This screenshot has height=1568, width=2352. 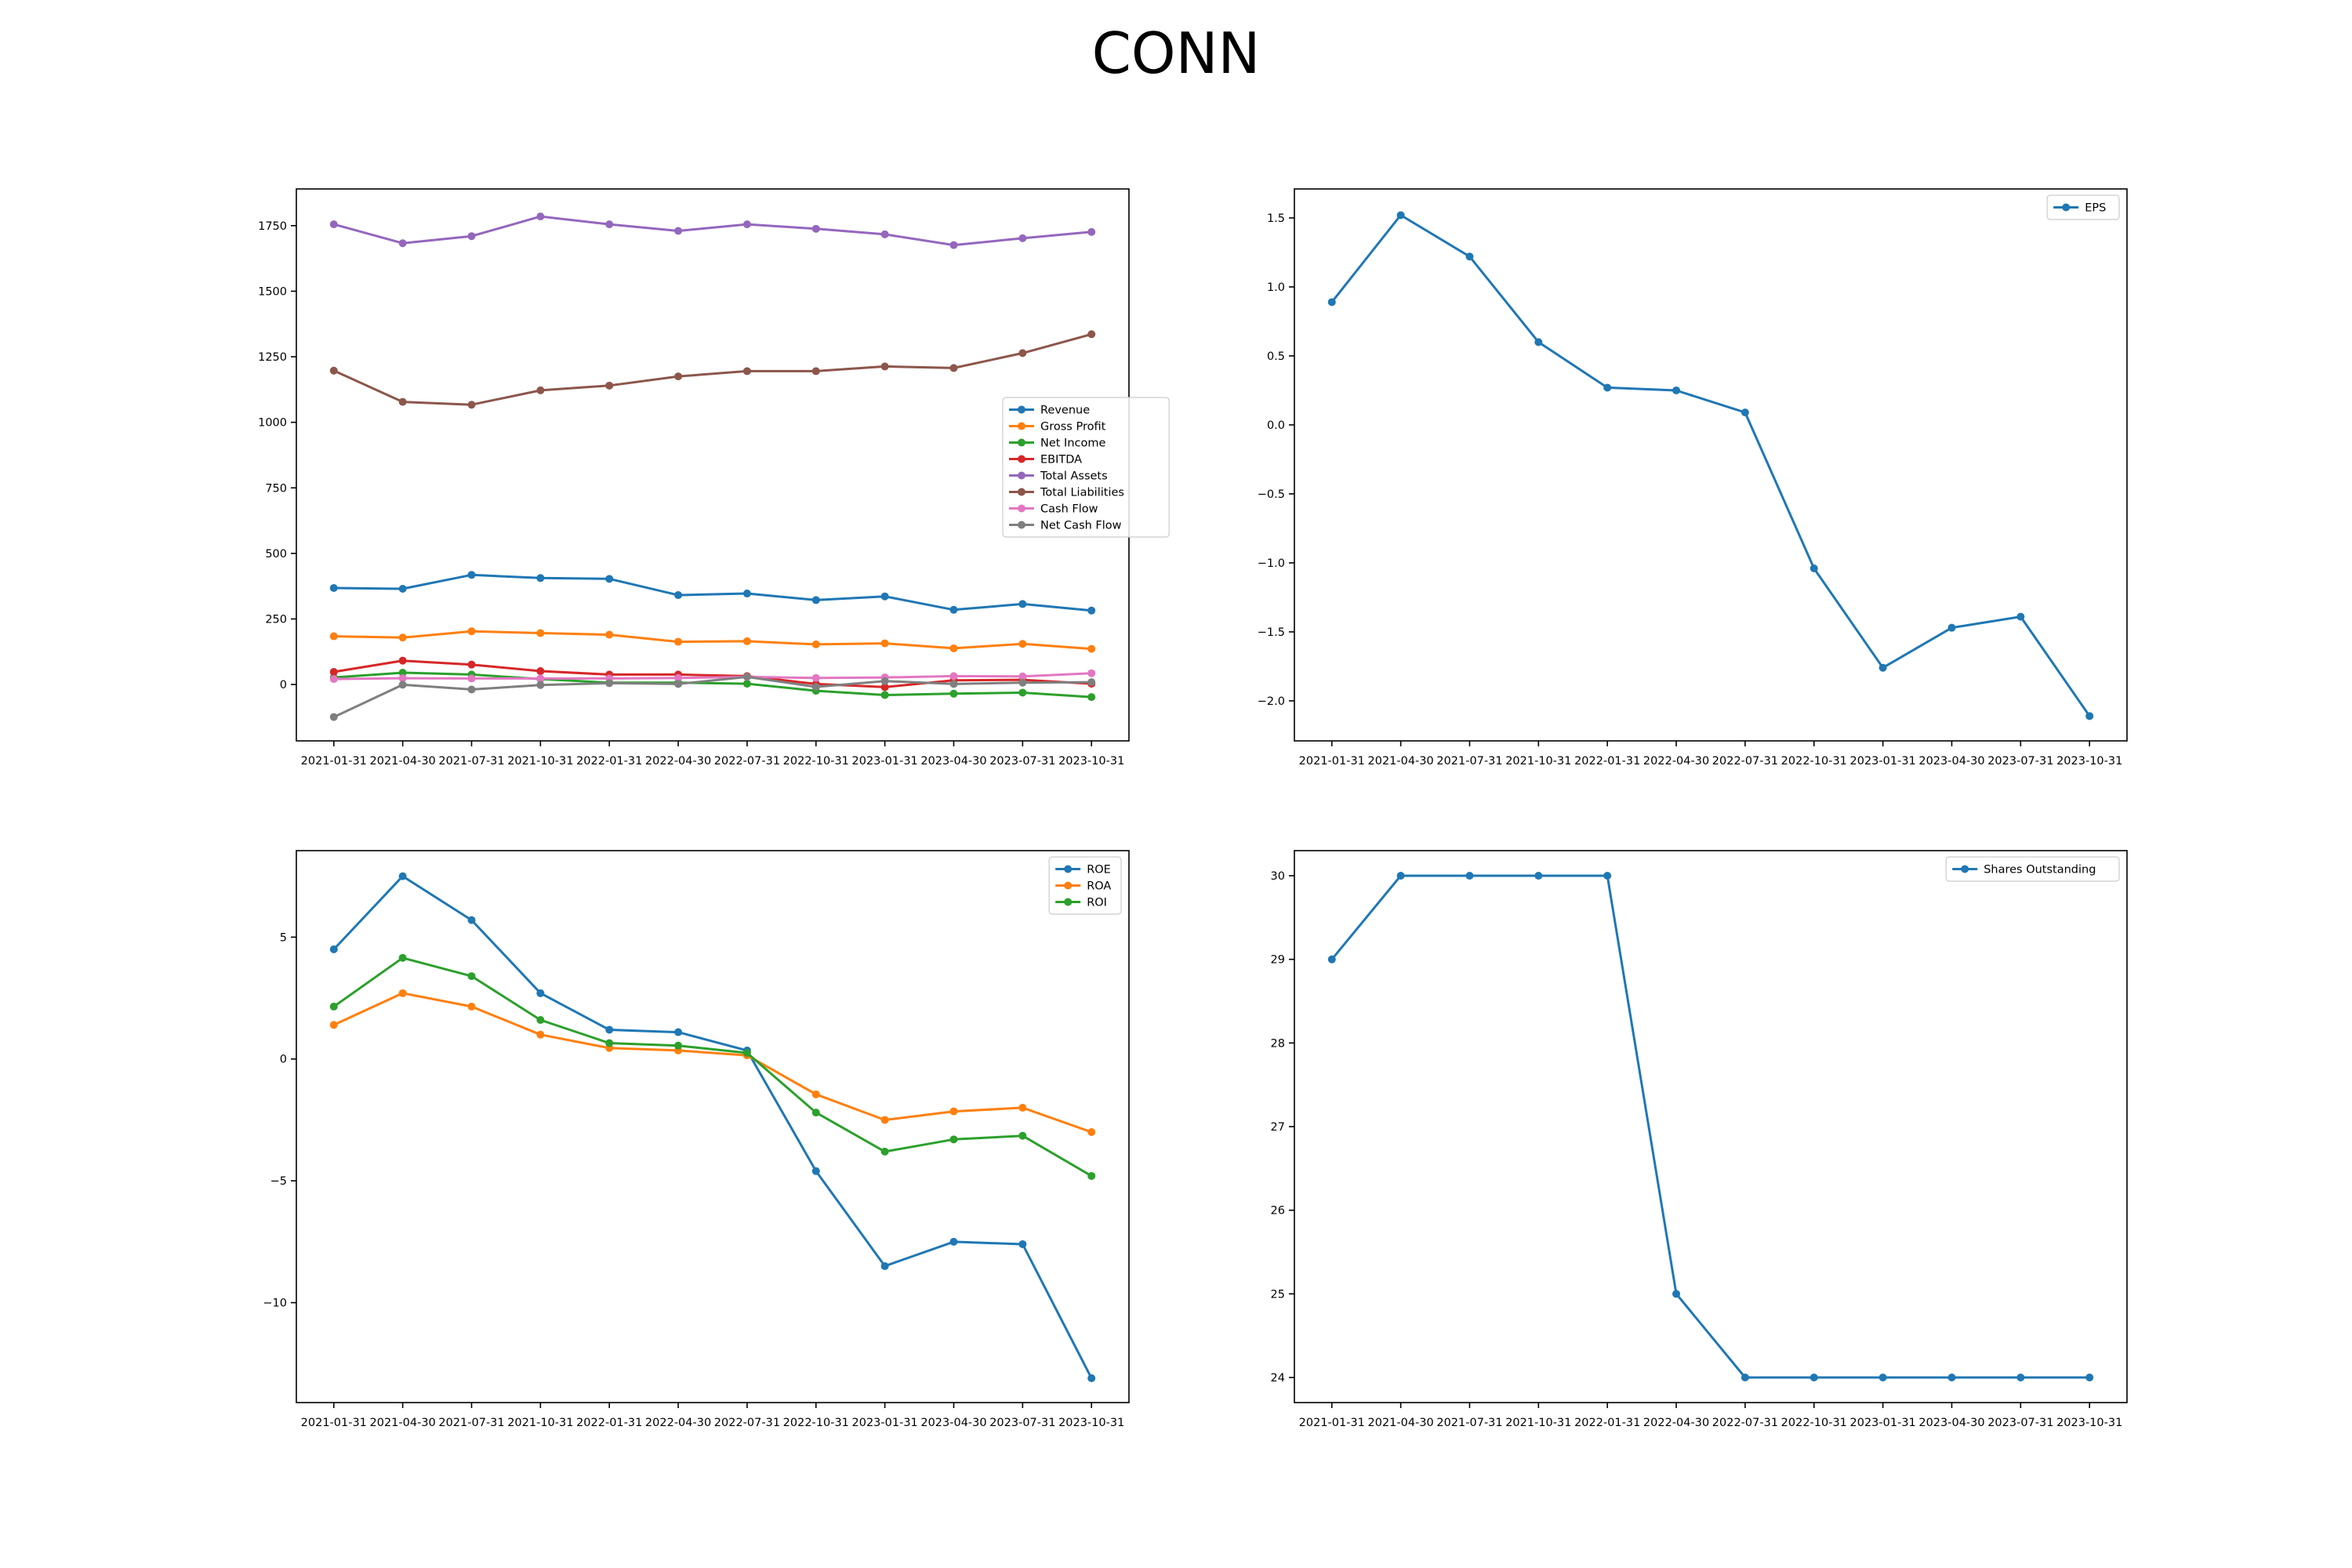 What do you see at coordinates (1022, 761) in the screenshot?
I see `x-tick-label: 2023-07-31` at bounding box center [1022, 761].